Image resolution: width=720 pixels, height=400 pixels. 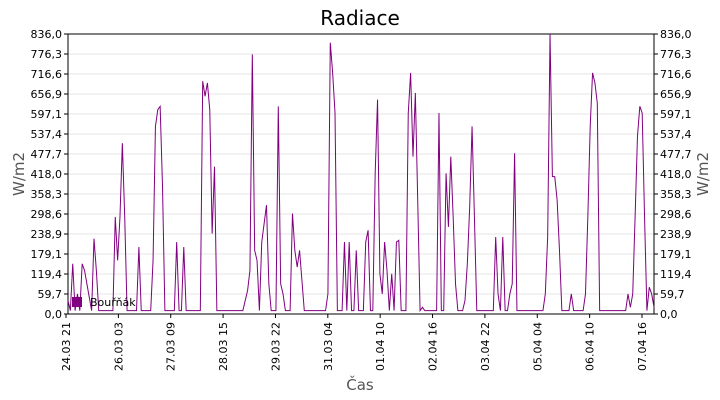 I want to click on y-tick-label-right: 597,1, so click(x=676, y=114).